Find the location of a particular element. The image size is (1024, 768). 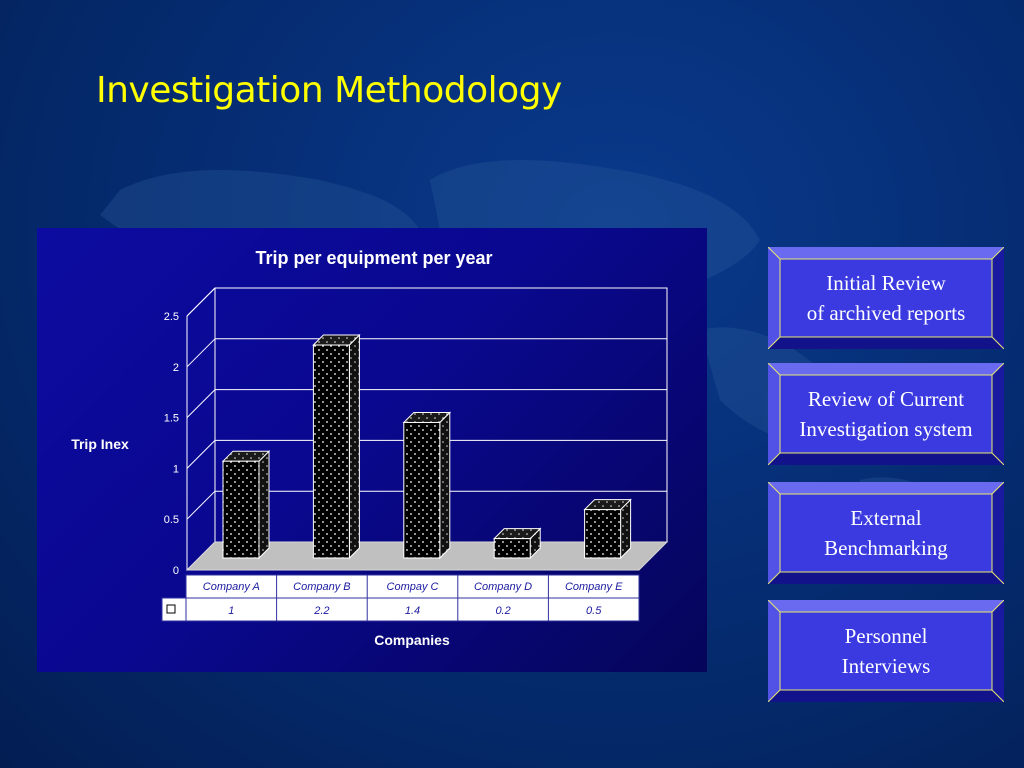

x-tick-label: Compay C is located at coordinates (413, 587).